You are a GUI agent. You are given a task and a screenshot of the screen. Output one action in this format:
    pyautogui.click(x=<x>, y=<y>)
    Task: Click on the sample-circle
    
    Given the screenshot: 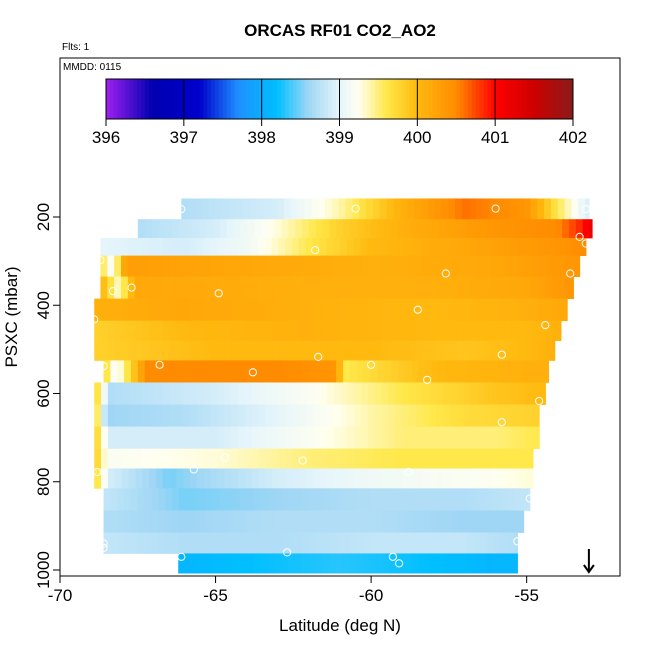 What is the action you would take?
    pyautogui.click(x=318, y=356)
    